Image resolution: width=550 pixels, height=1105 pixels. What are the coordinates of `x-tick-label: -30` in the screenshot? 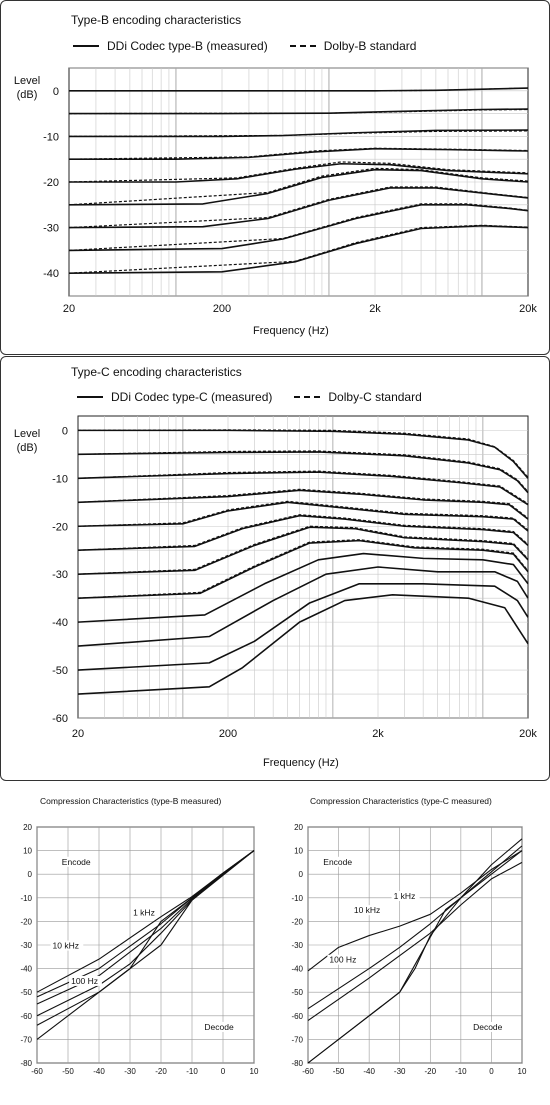 It's located at (400, 1071).